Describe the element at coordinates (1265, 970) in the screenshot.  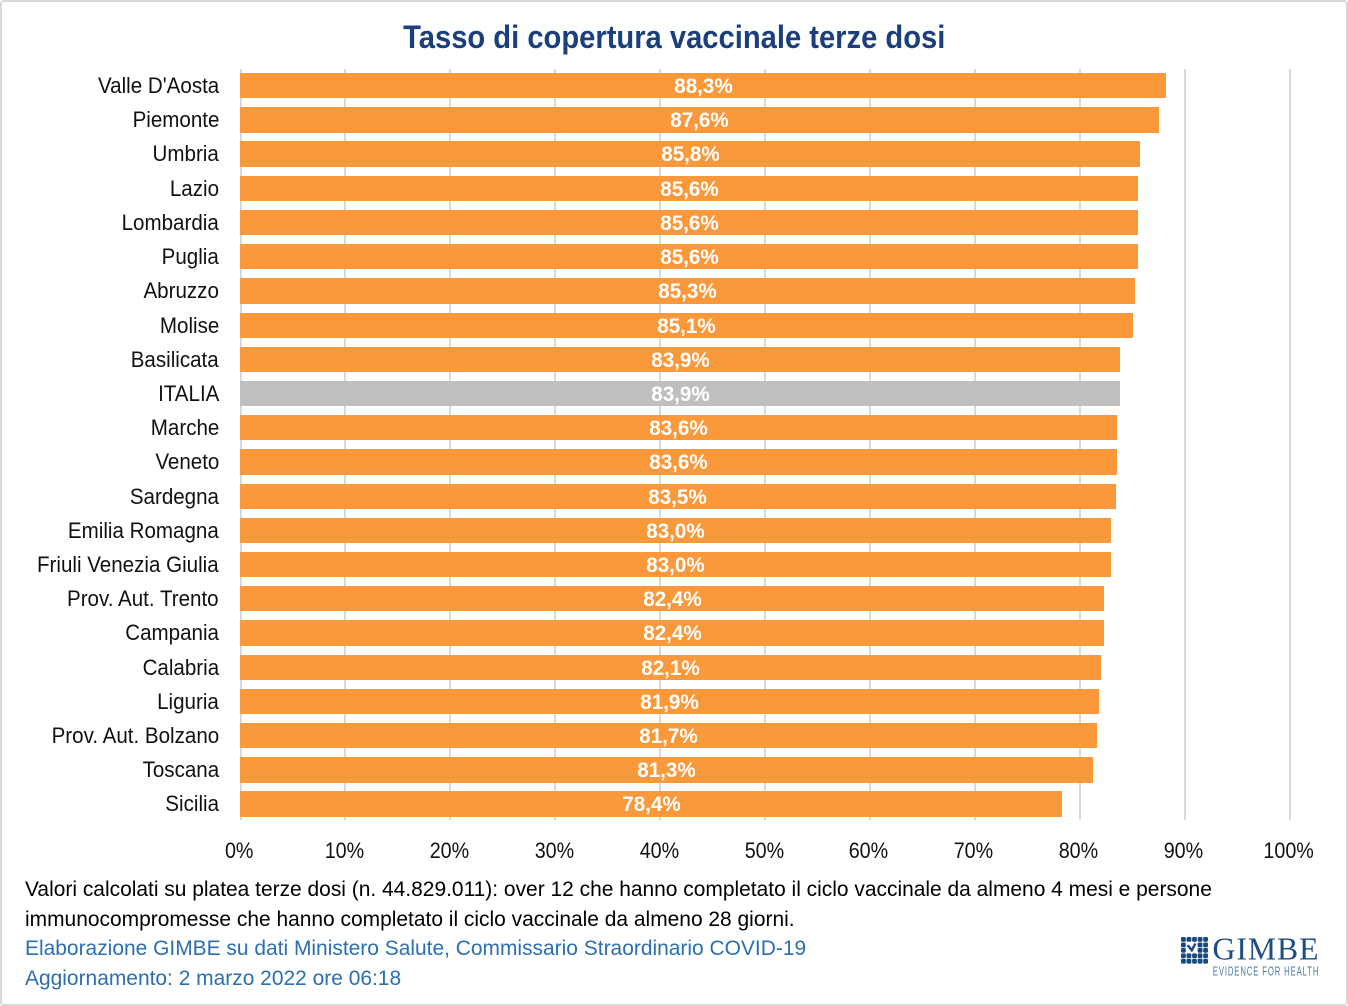
I see `svg-text: EVIDENCE FOR HEALTH` at that location.